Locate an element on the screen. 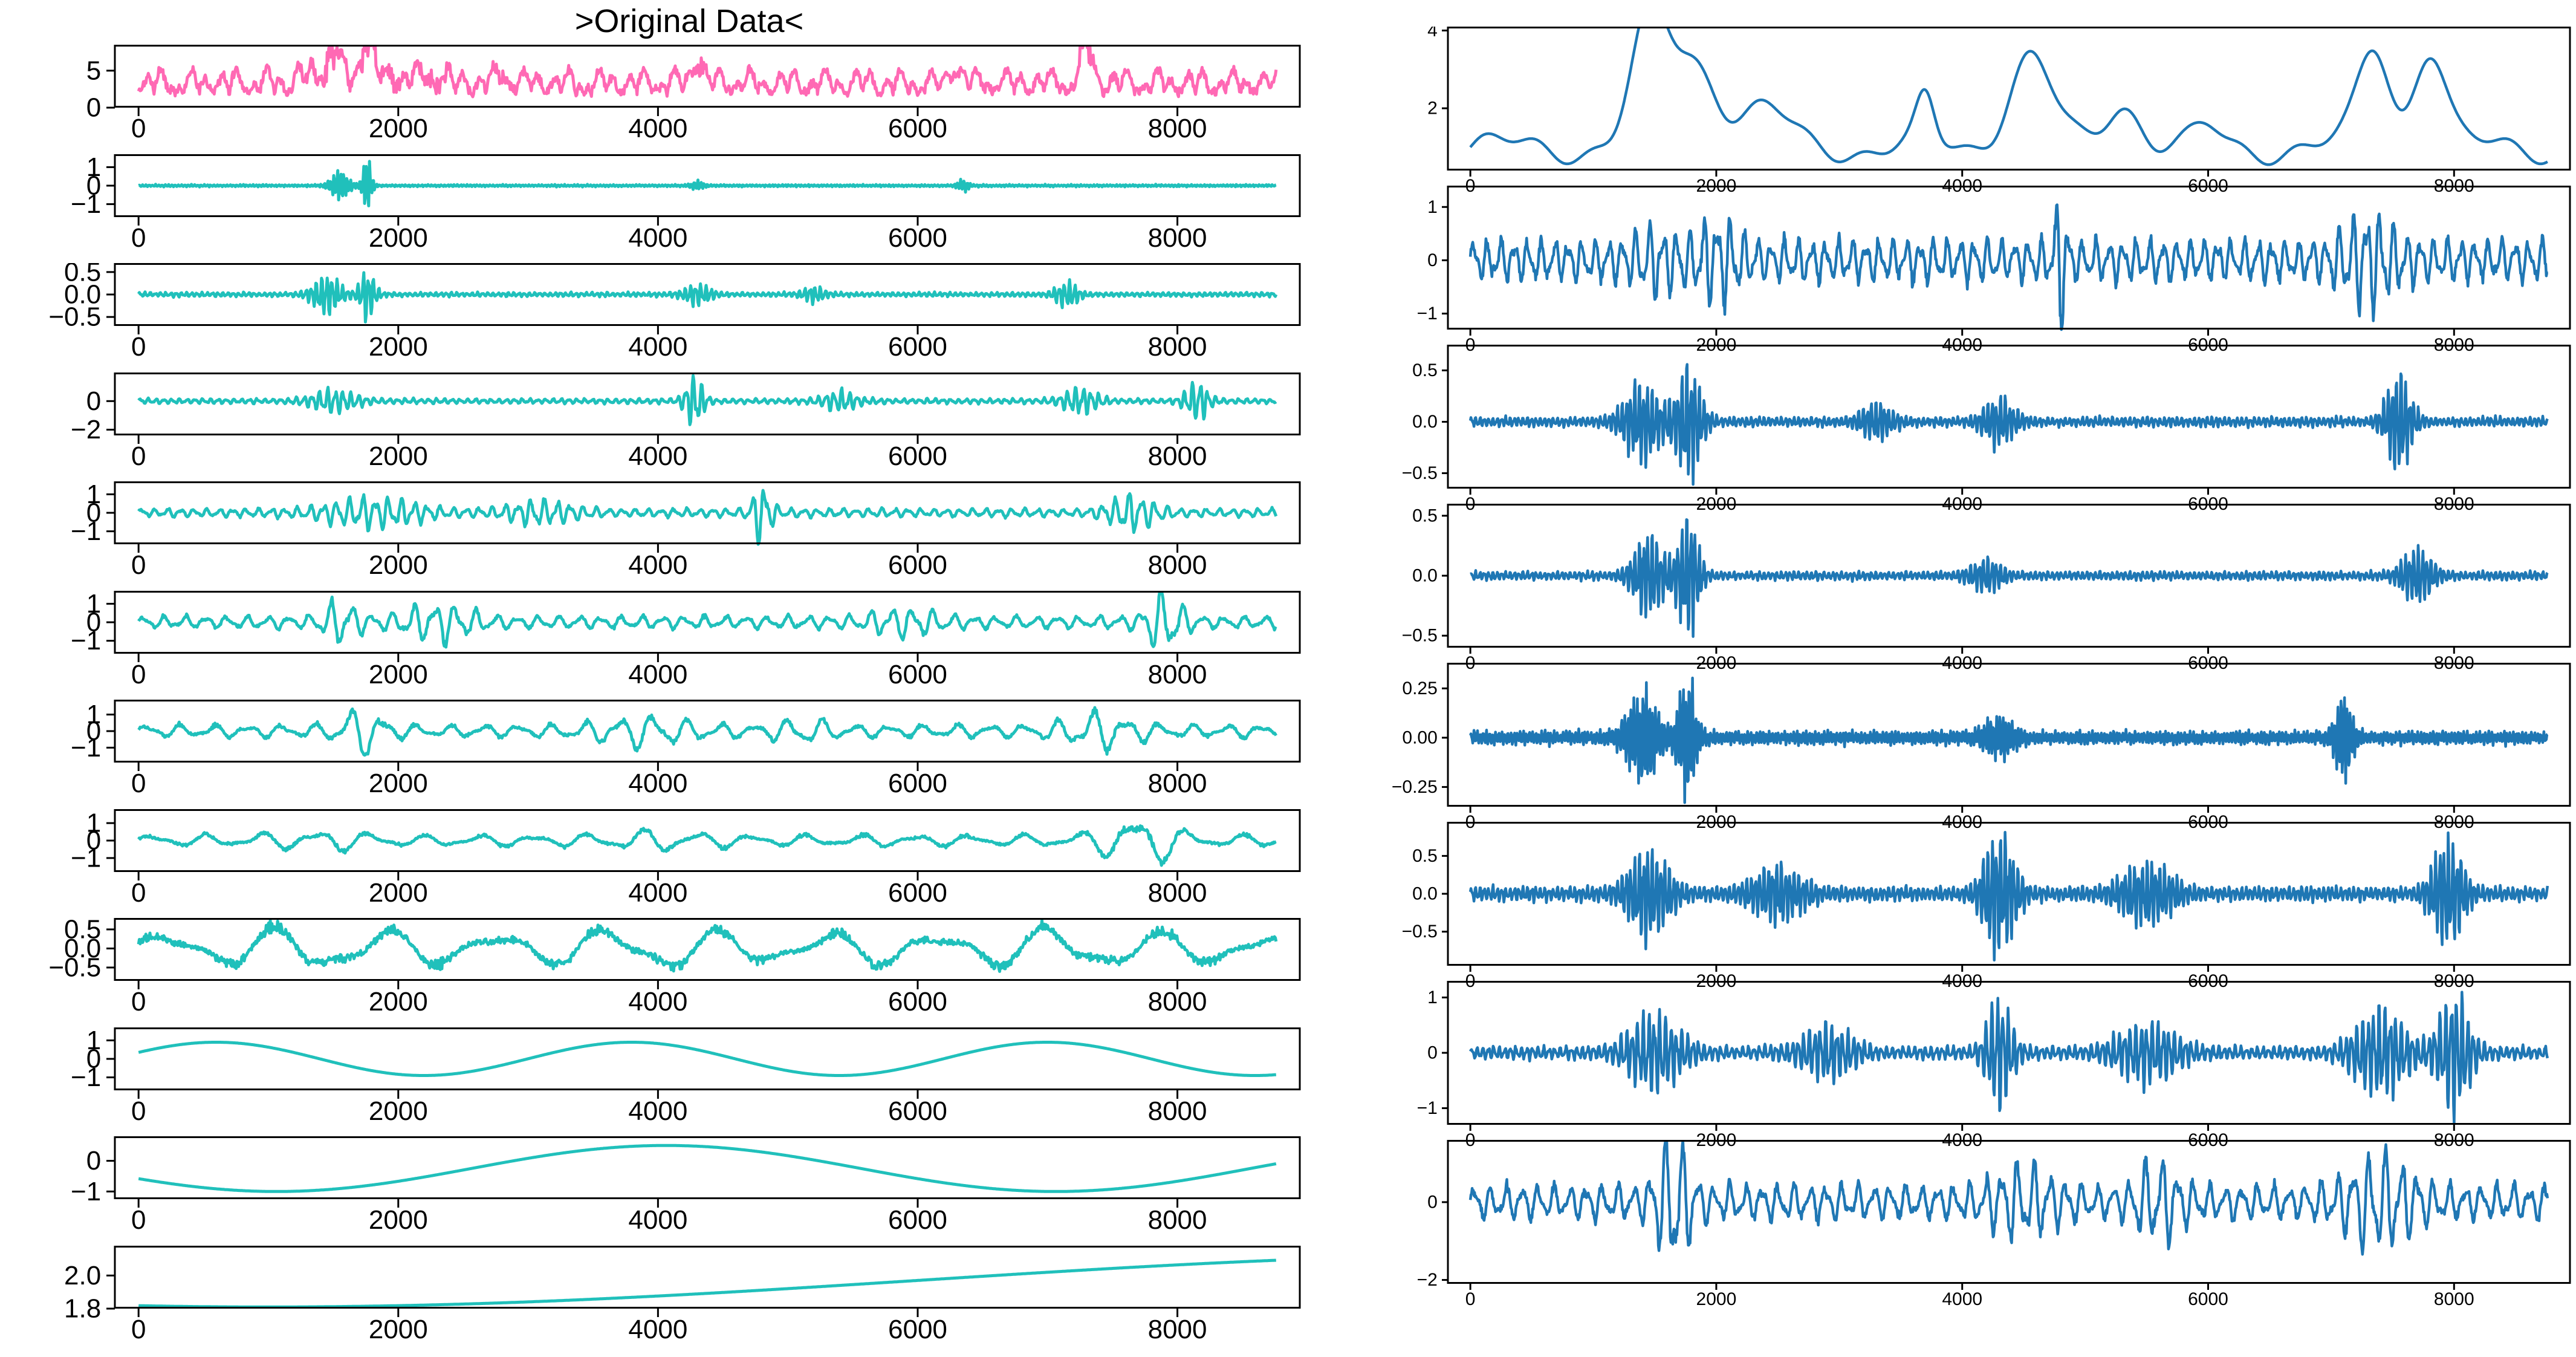 The width and height of the screenshot is (2576, 1357). y-tick-label: 2 is located at coordinates (1432, 109).